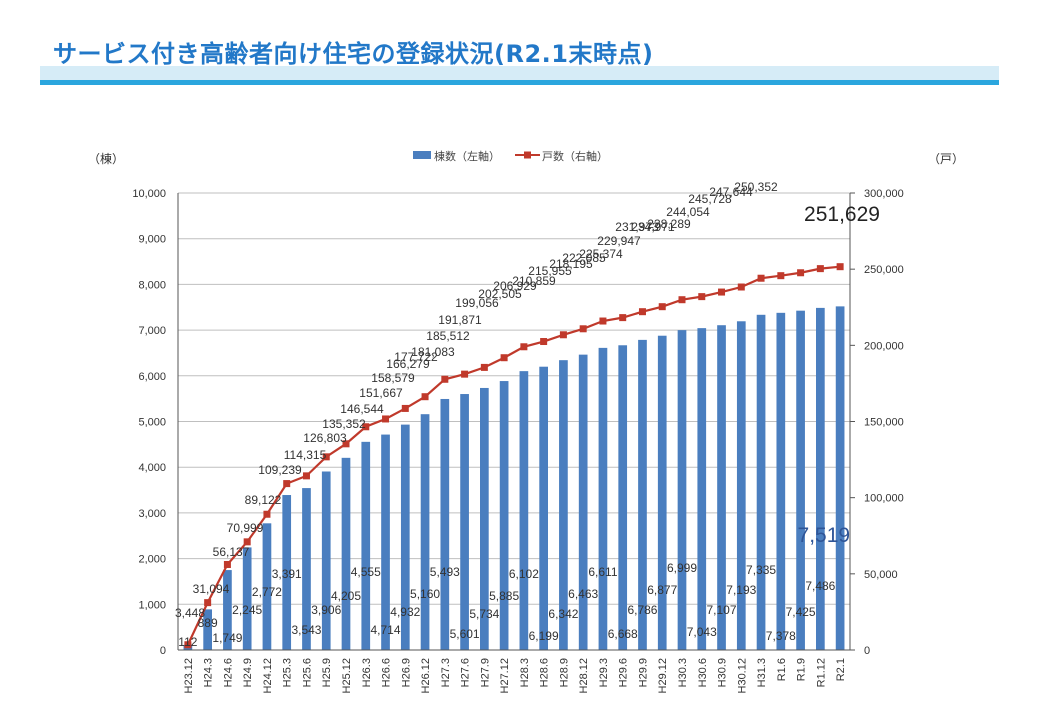  Describe the element at coordinates (682, 568) in the screenshot. I see `bar-value-label: 6,999` at that location.